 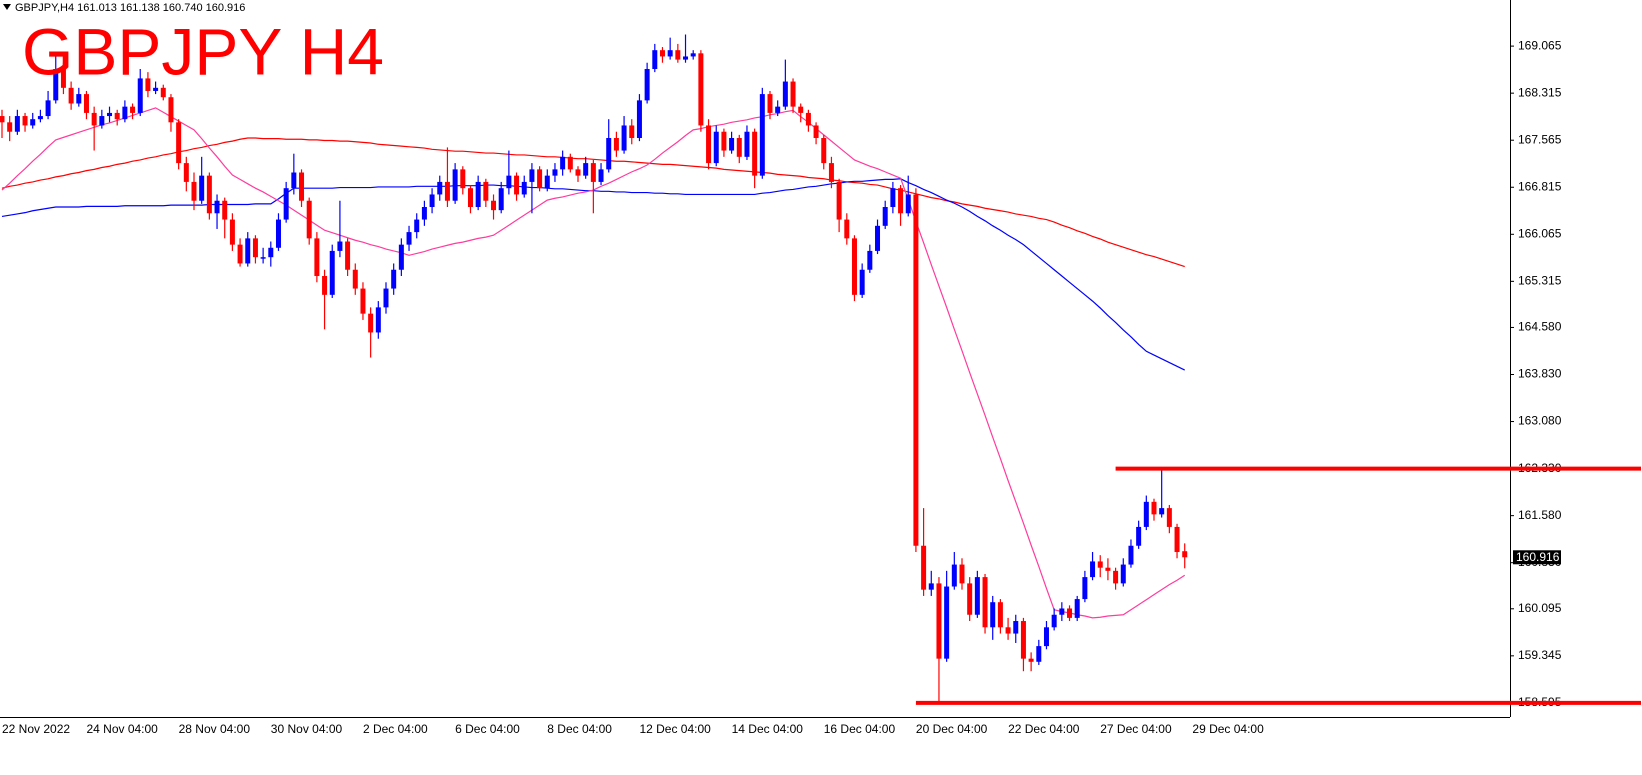 I want to click on chart-title: GBPJPY H4, so click(x=203, y=51).